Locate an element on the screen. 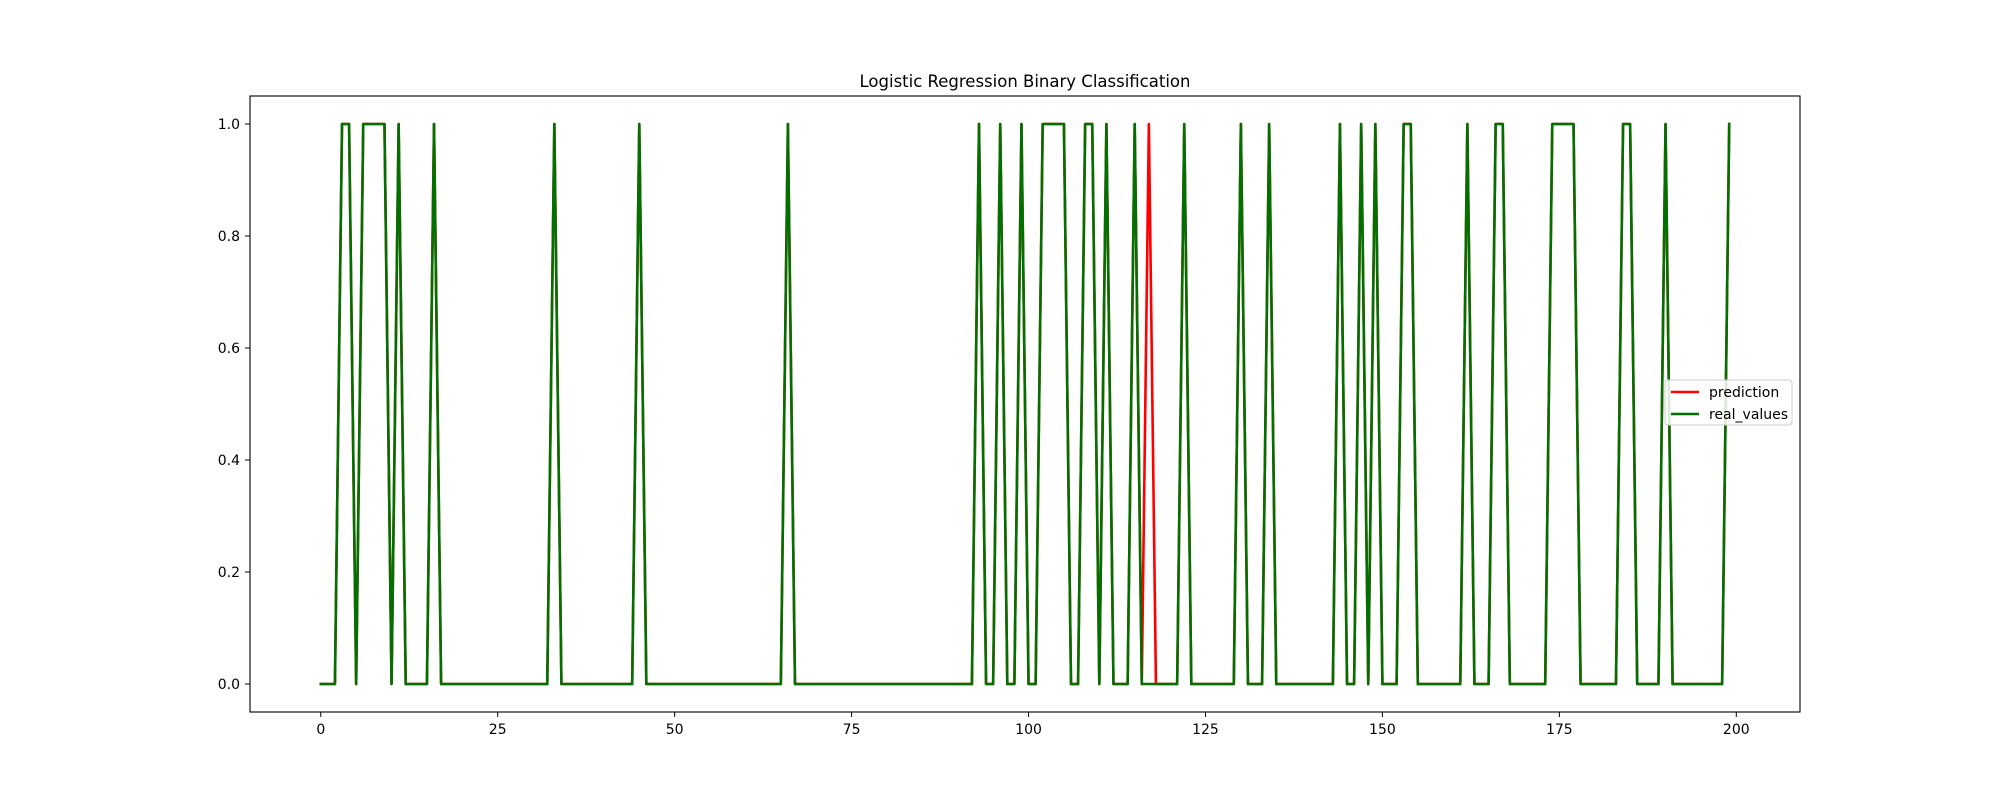  y-tick-label: 0.8 is located at coordinates (229, 237).